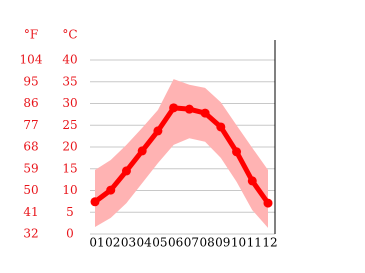 This screenshot has width=365, height=273. What do you see at coordinates (30, 190) in the screenshot?
I see `y2-tick-label: 50` at bounding box center [30, 190].